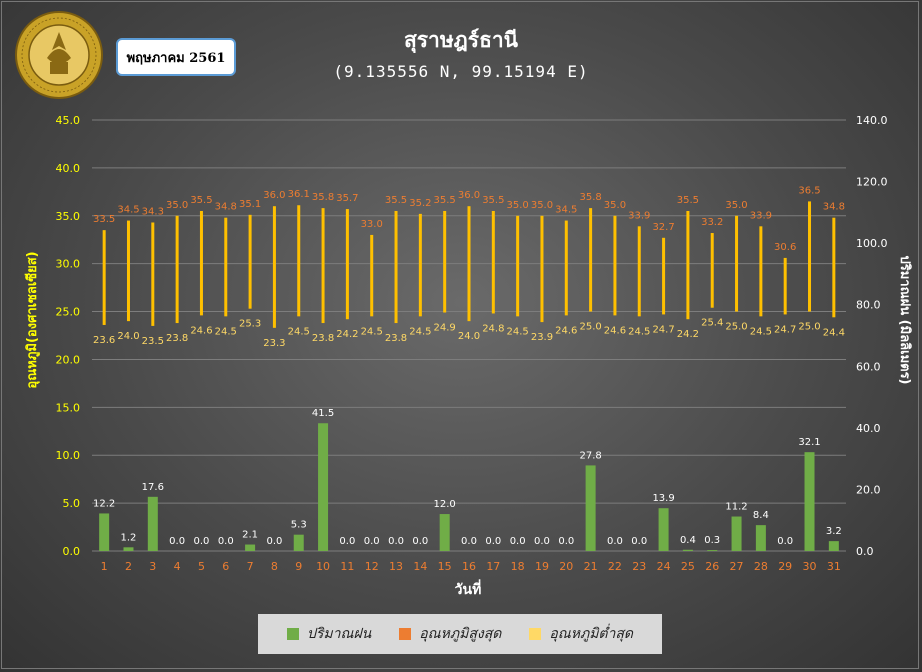 This screenshot has height=672, width=922. Describe the element at coordinates (177, 566) in the screenshot. I see `x-tick-label: 4` at that location.